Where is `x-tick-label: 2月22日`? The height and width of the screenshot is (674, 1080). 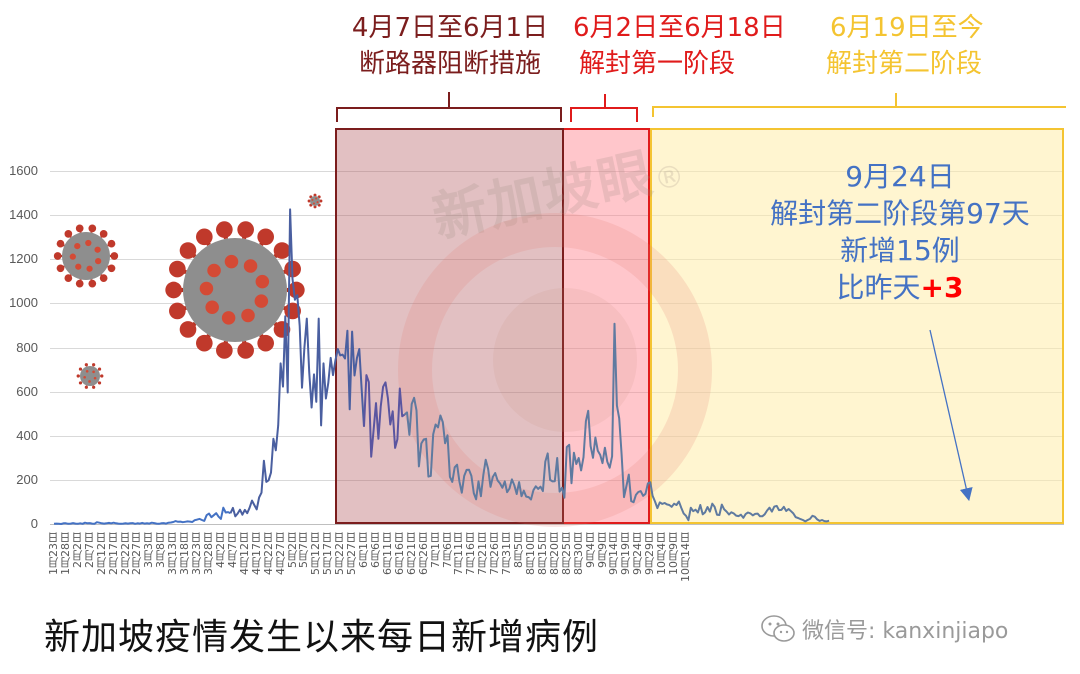 x-tick-label: 2月22日 is located at coordinates (125, 553).